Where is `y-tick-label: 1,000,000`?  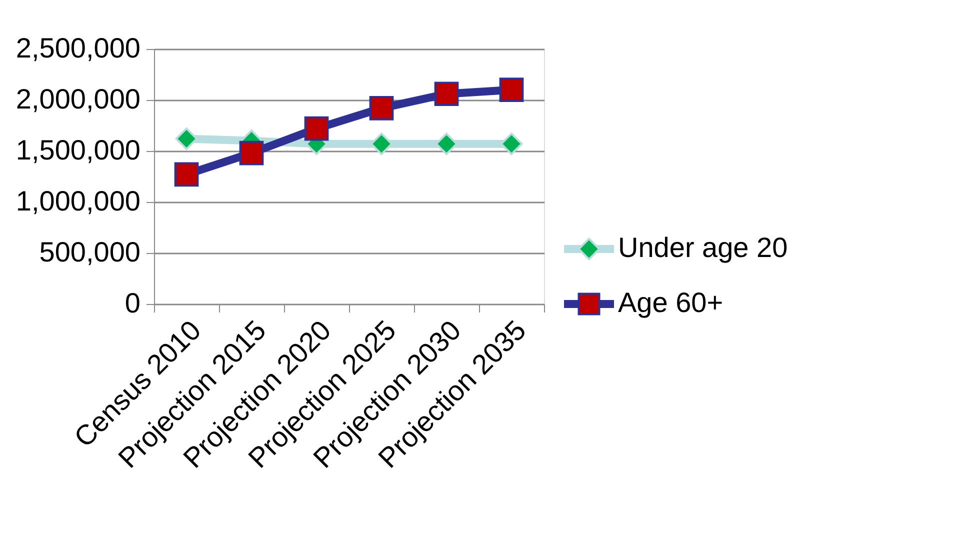
y-tick-label: 1,000,000 is located at coordinates (78, 201).